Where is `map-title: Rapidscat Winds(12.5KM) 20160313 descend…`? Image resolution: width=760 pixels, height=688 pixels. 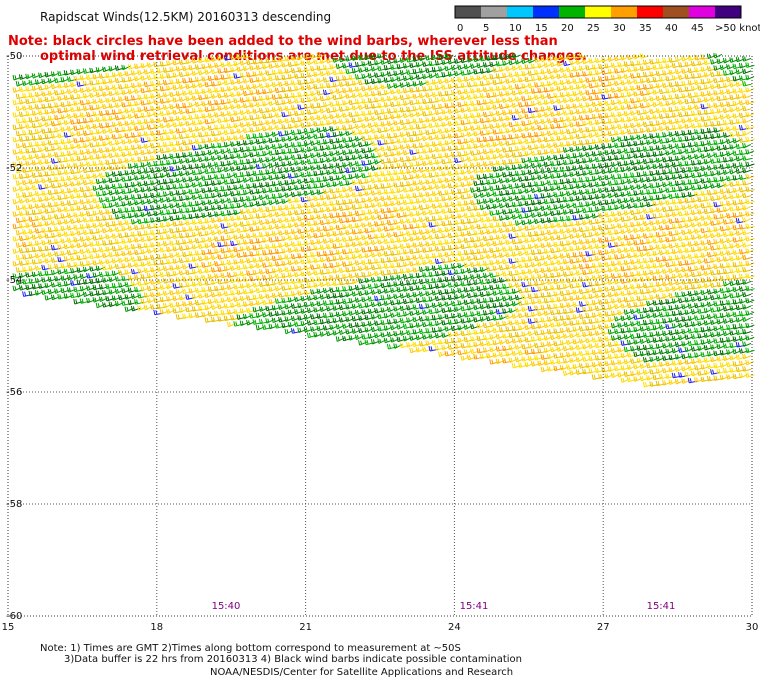
map-title: Rapidscat Winds(12.5KM) 20160313 descend… is located at coordinates (186, 17).